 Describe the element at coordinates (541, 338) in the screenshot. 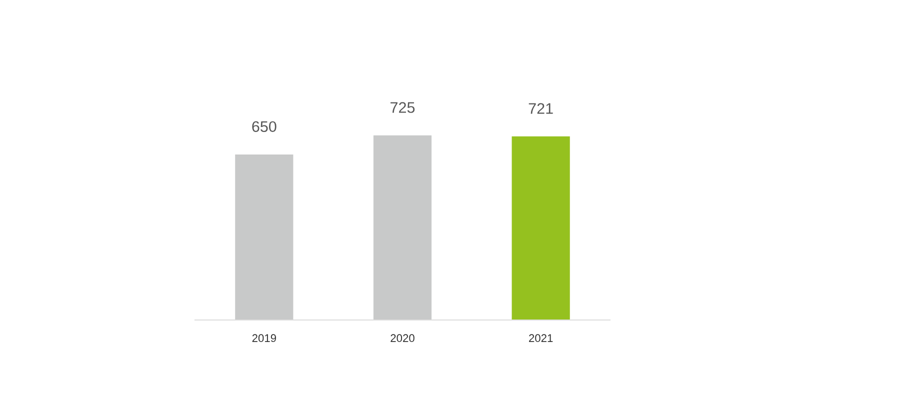

I see `x-tick-label: 2021` at that location.